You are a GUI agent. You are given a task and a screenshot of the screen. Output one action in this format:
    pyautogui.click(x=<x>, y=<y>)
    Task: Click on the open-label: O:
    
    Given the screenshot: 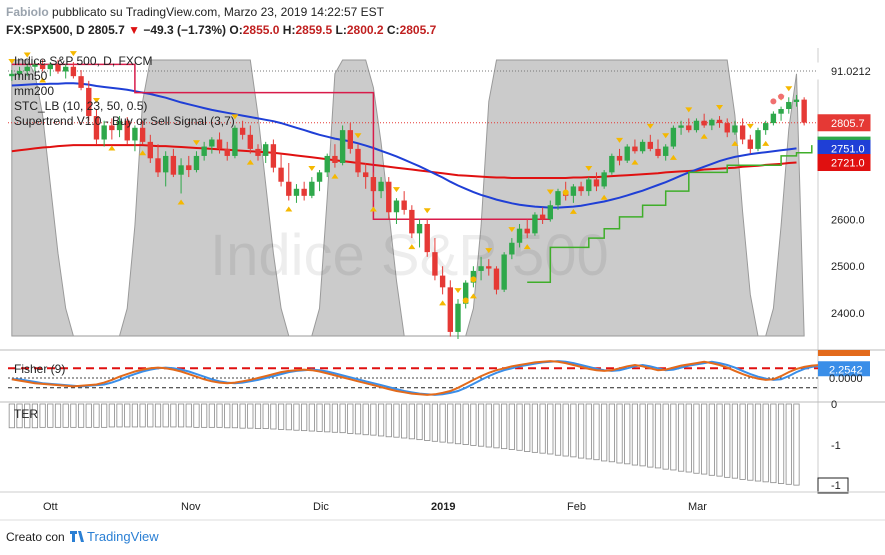 What is the action you would take?
    pyautogui.click(x=236, y=30)
    